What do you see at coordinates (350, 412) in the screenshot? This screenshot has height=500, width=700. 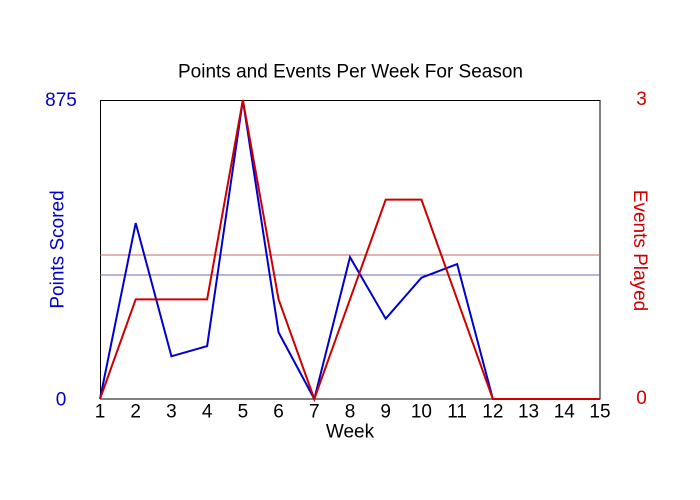 I see `x-tick-label: 8` at bounding box center [350, 412].